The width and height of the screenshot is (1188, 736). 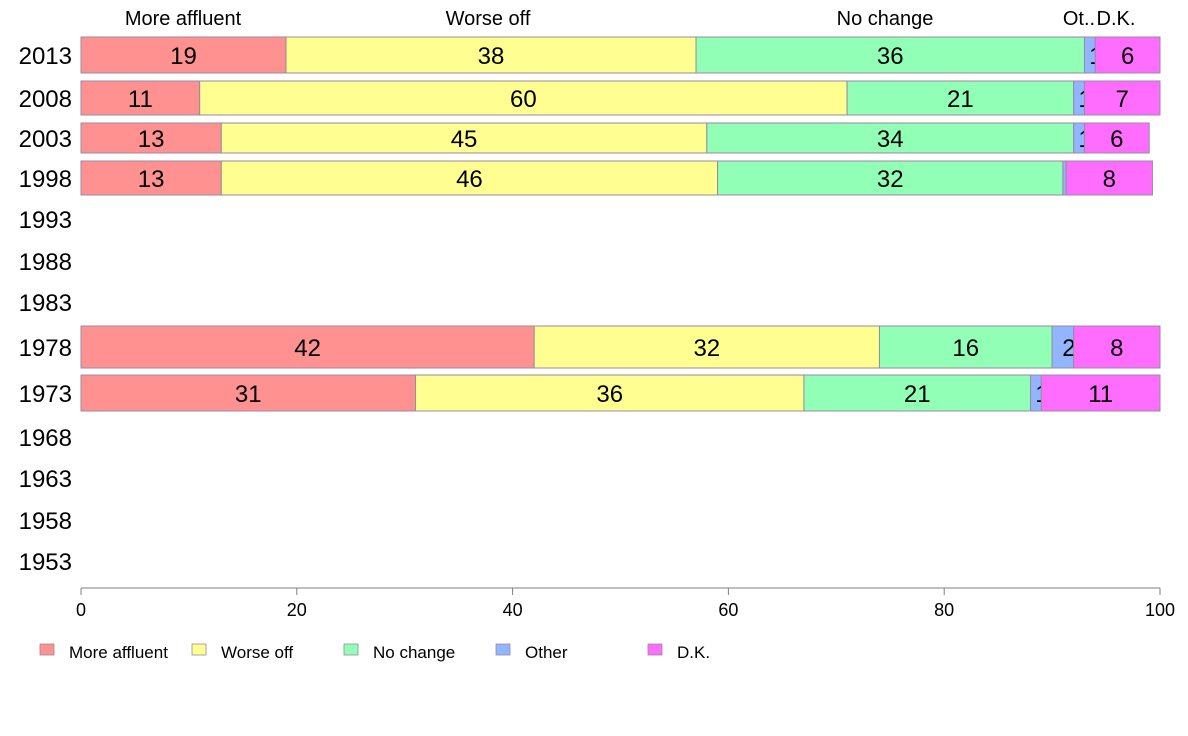 I want to click on year-label: 1958, so click(x=45, y=521).